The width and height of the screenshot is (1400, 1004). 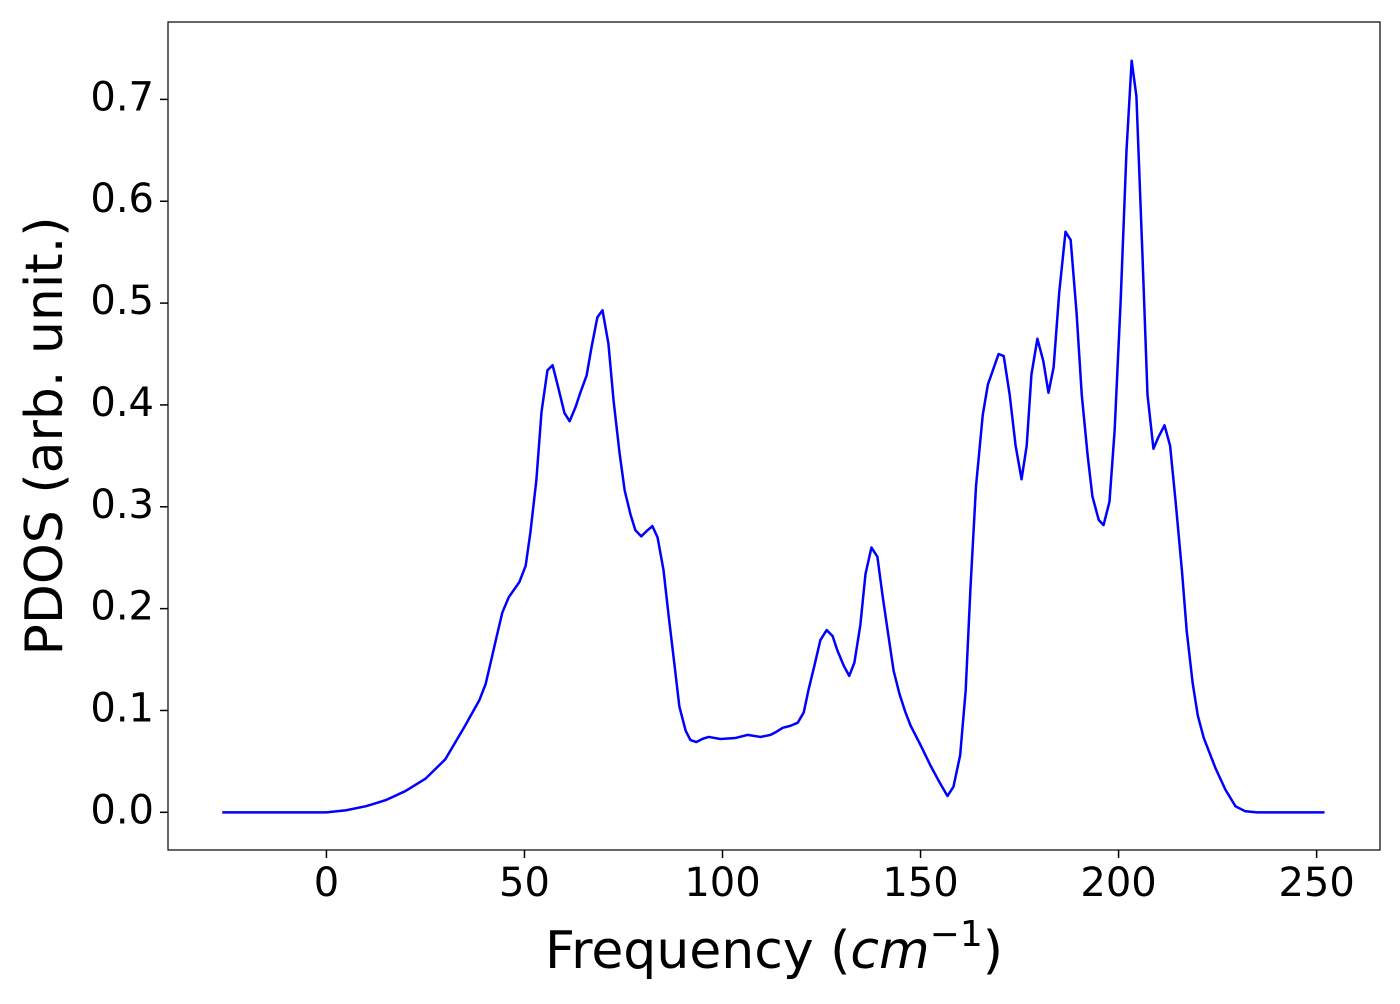 I want to click on x-label-text: ), so click(x=993, y=951).